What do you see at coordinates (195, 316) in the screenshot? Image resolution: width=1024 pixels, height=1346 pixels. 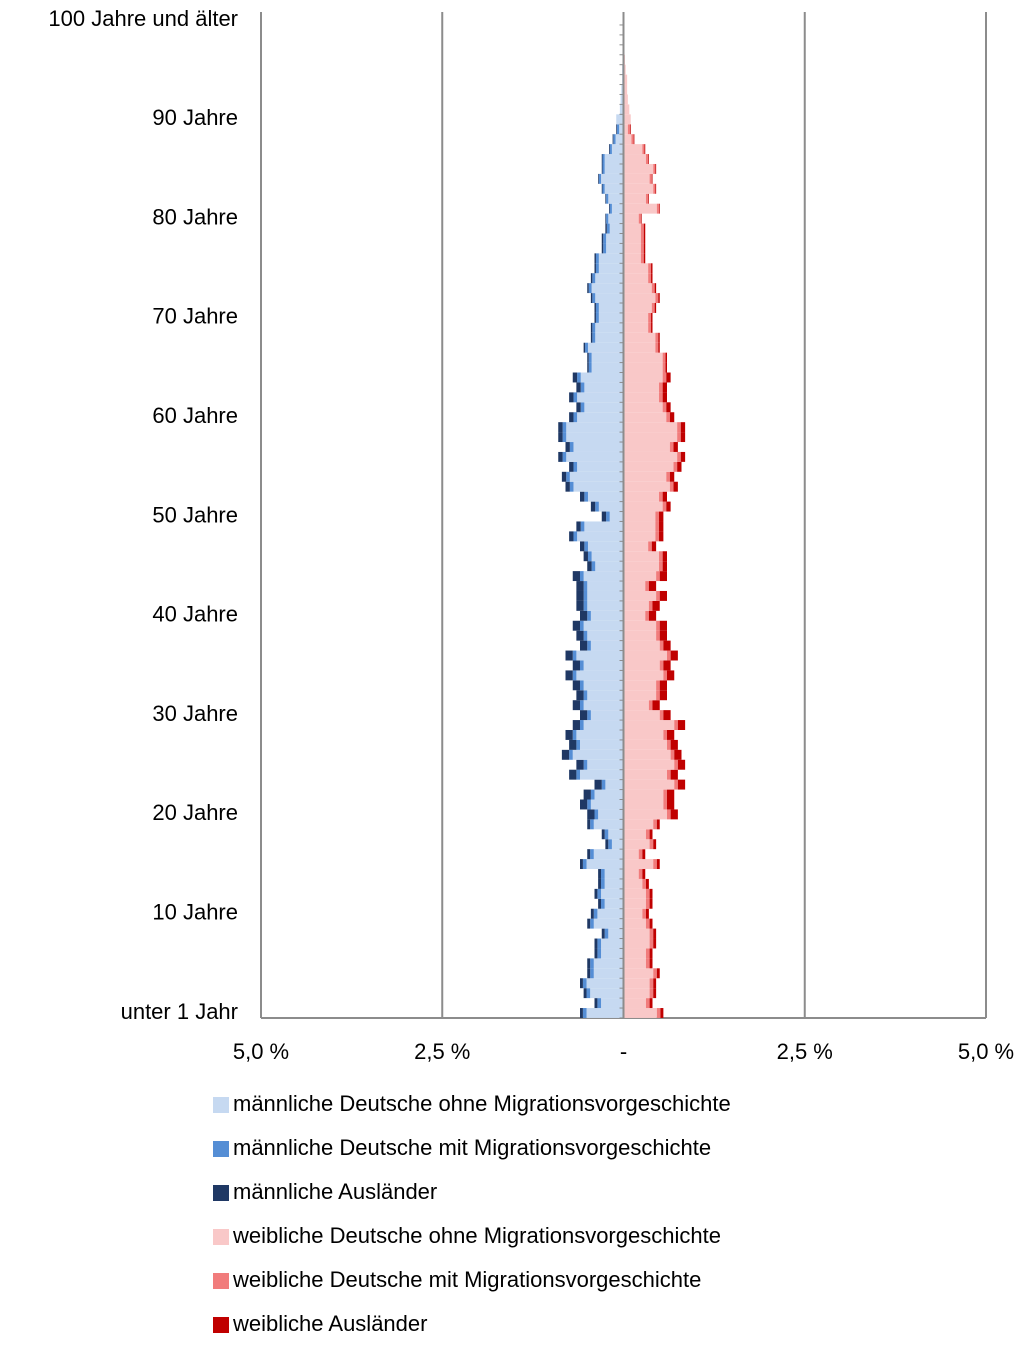 I see `y-tick-label: 70 Jahre` at bounding box center [195, 316].